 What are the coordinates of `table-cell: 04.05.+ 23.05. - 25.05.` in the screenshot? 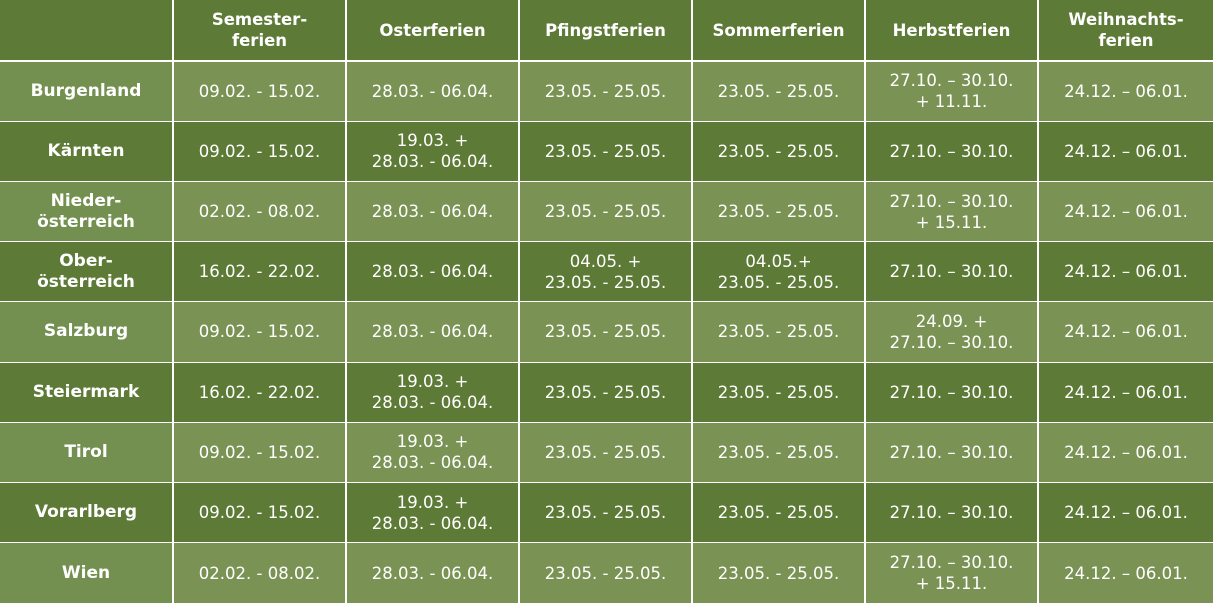 It's located at (778, 271).